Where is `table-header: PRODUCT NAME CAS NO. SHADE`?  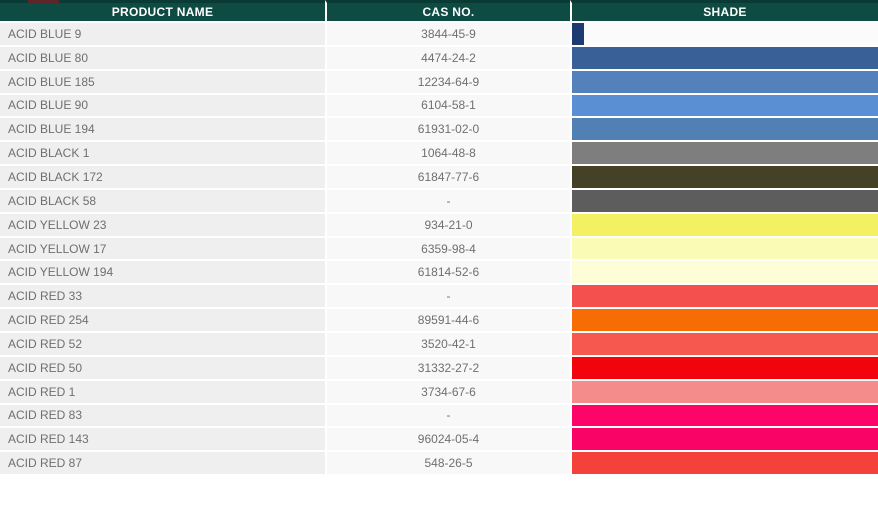 table-header: PRODUCT NAME CAS NO. SHADE is located at coordinates (439, 11).